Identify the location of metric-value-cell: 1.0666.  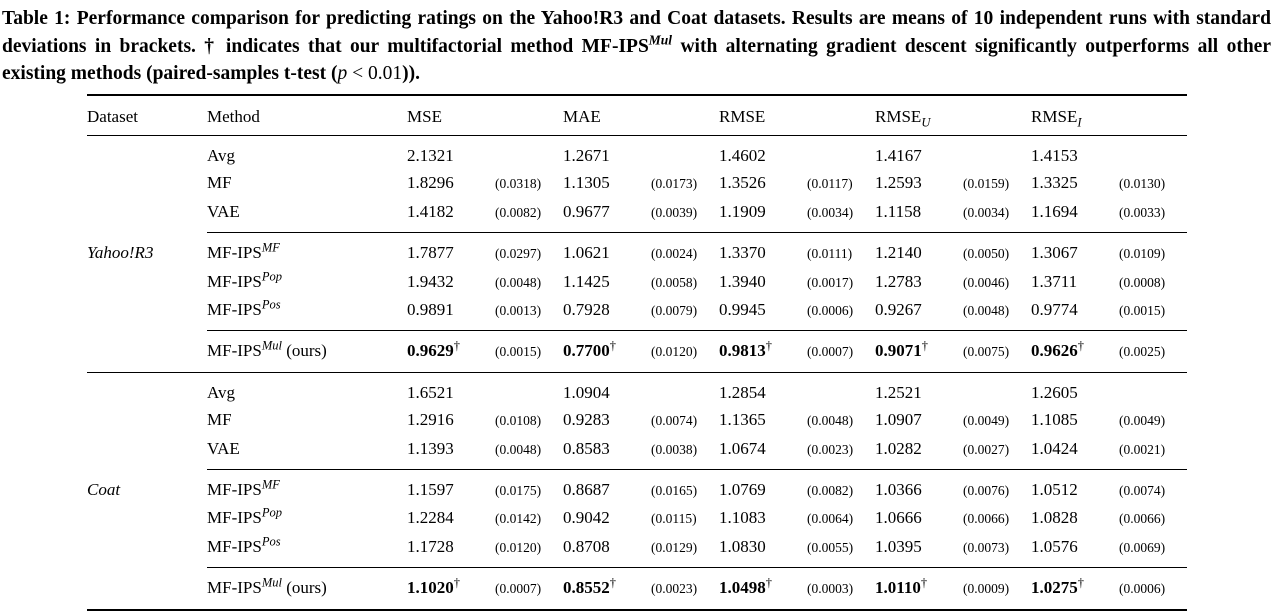
(919, 518).